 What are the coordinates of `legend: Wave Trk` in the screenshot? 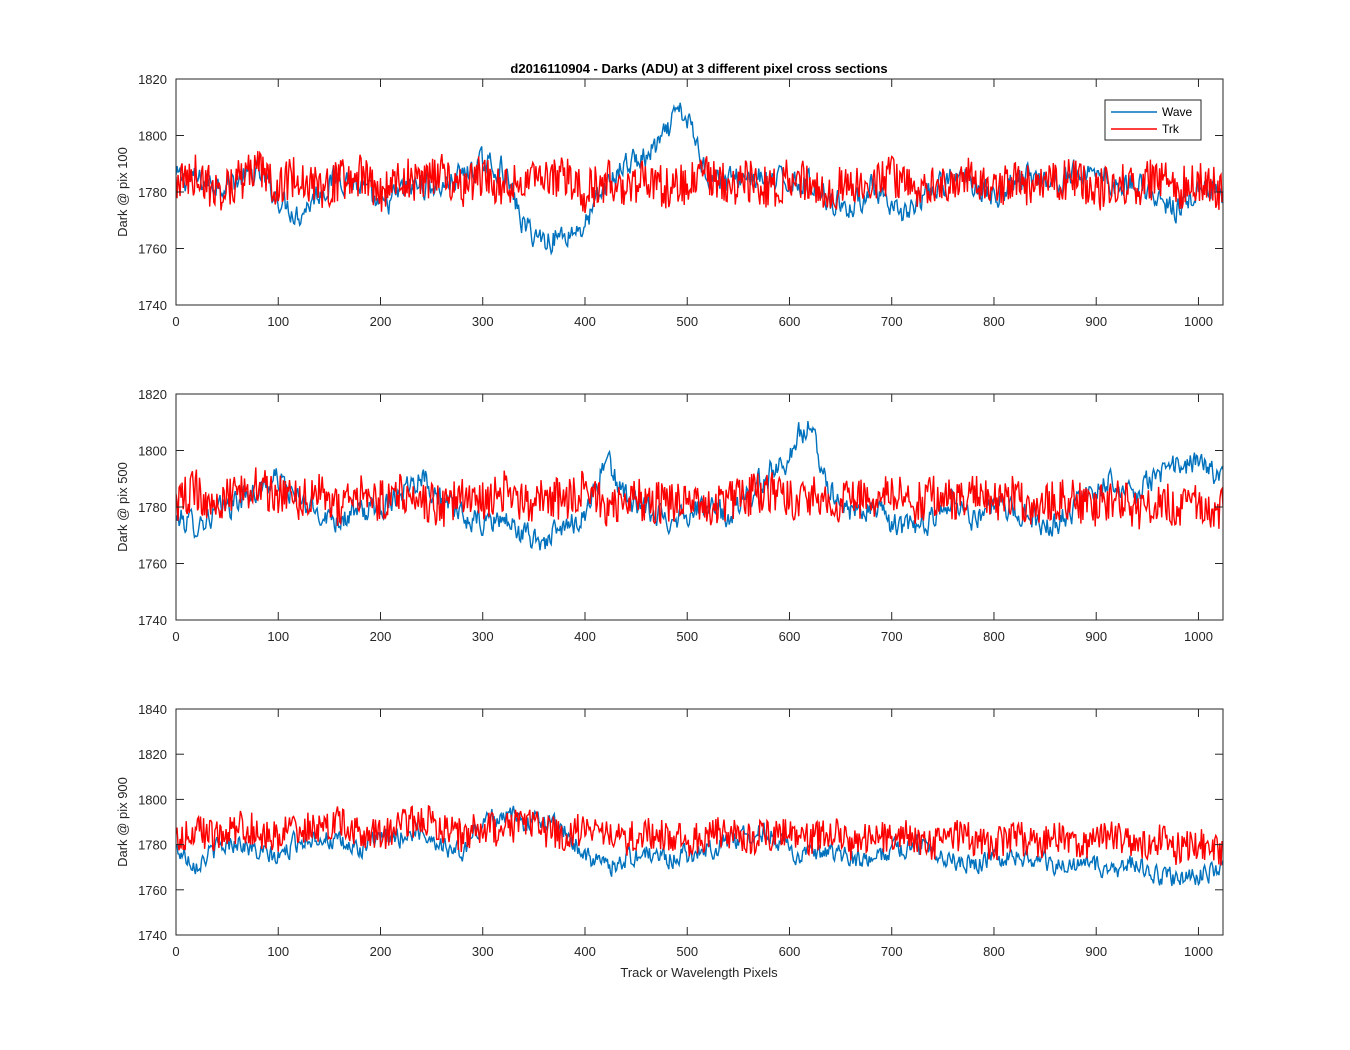 It's located at (1153, 120).